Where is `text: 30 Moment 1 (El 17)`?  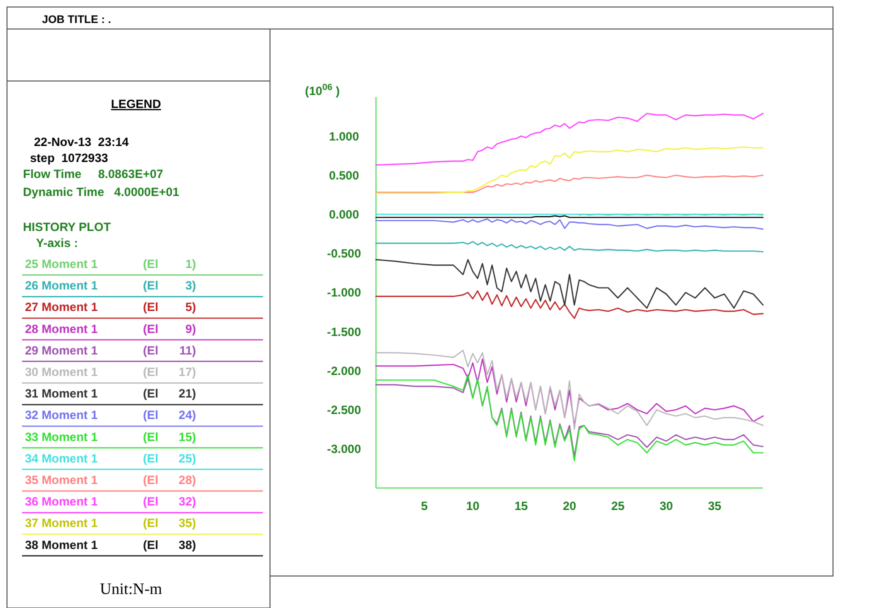
text: 30 Moment 1 (El 17) is located at coordinates (110, 372).